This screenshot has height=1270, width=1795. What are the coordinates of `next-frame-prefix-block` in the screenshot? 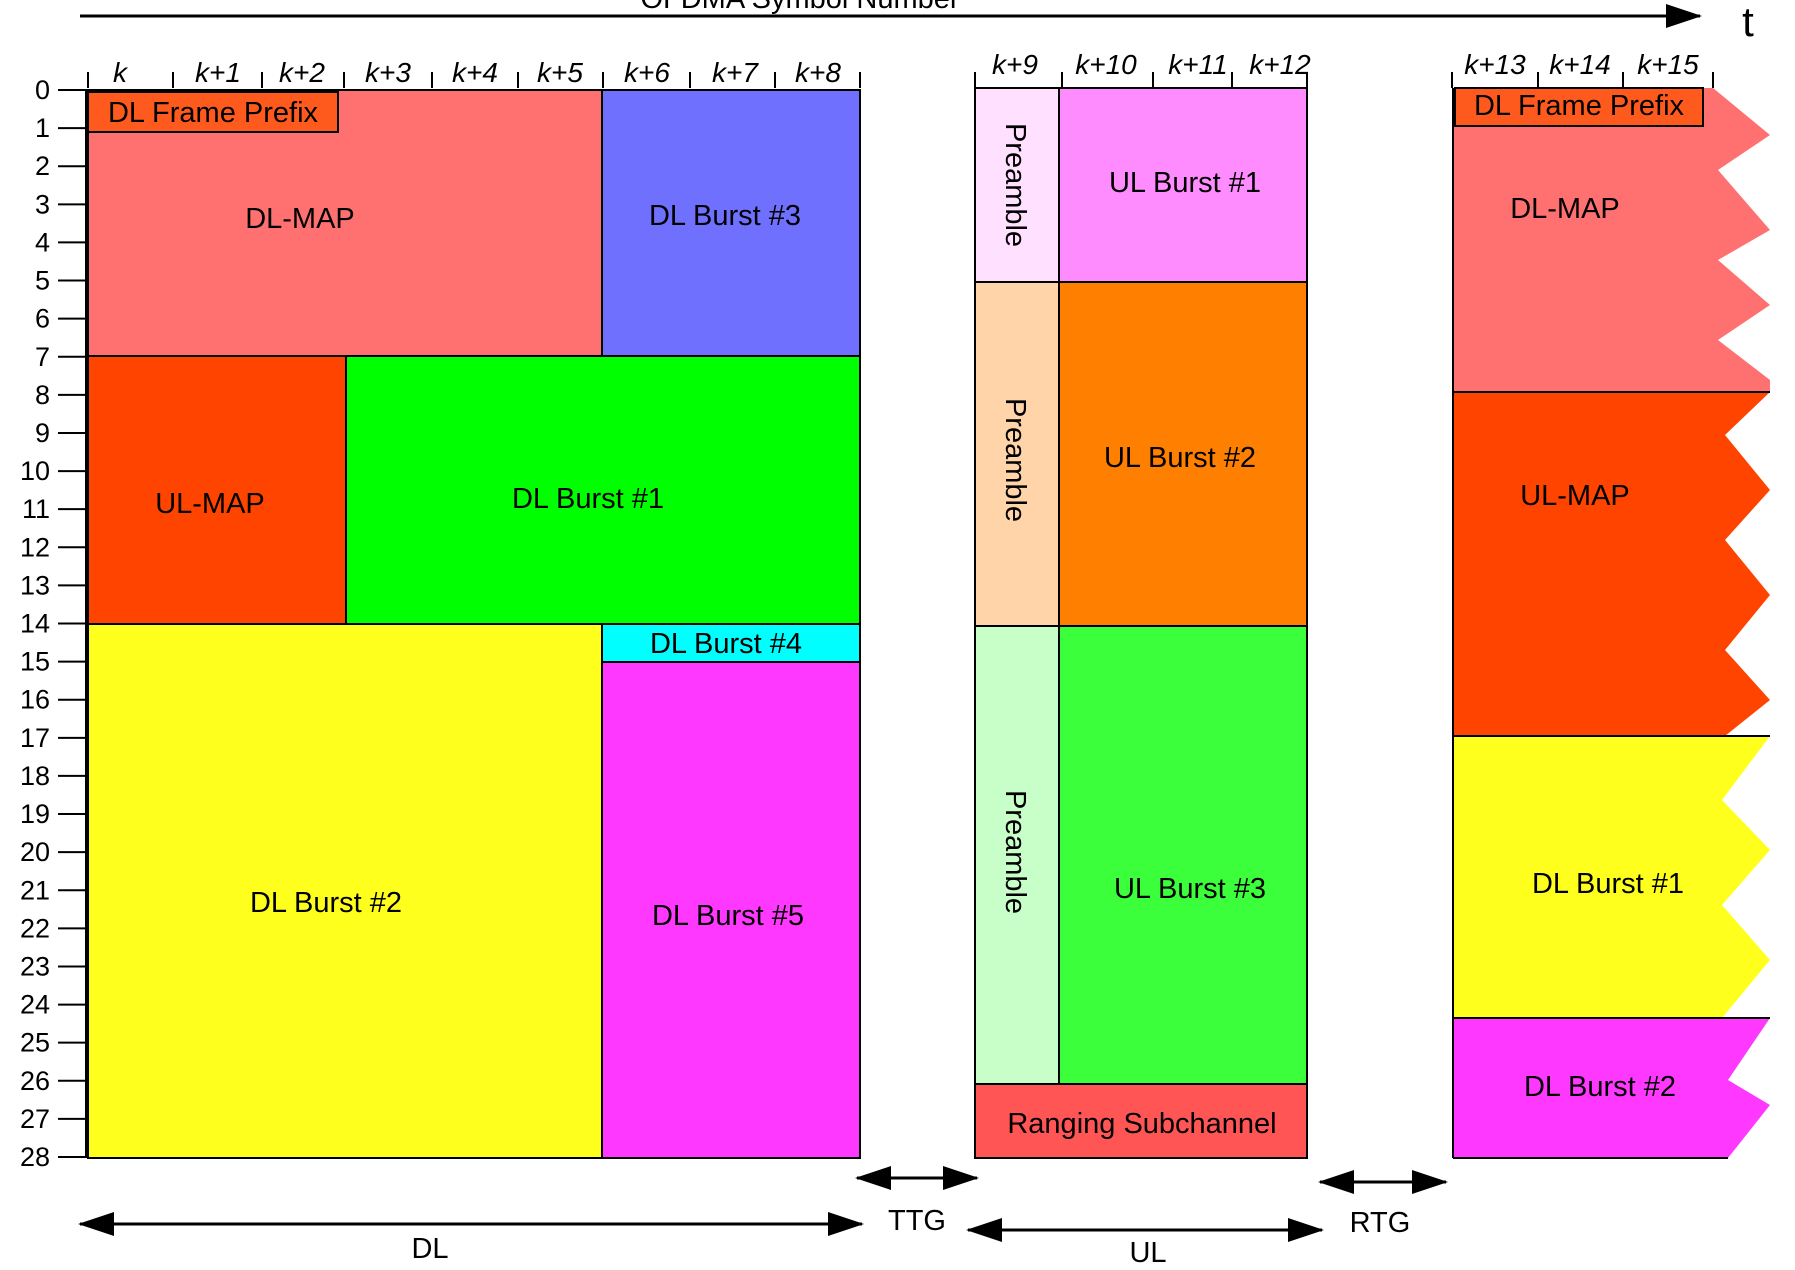 It's located at (1579, 107).